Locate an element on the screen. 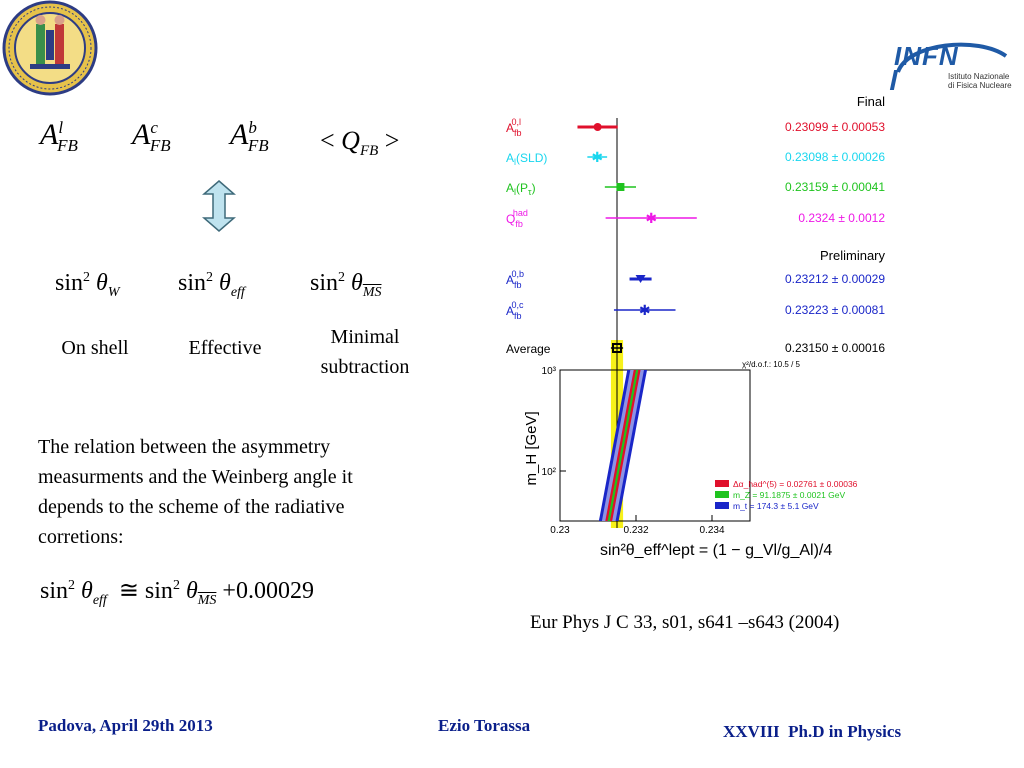 The height and width of the screenshot is (768, 1024). header-preliminary: Preliminary is located at coordinates (853, 255).